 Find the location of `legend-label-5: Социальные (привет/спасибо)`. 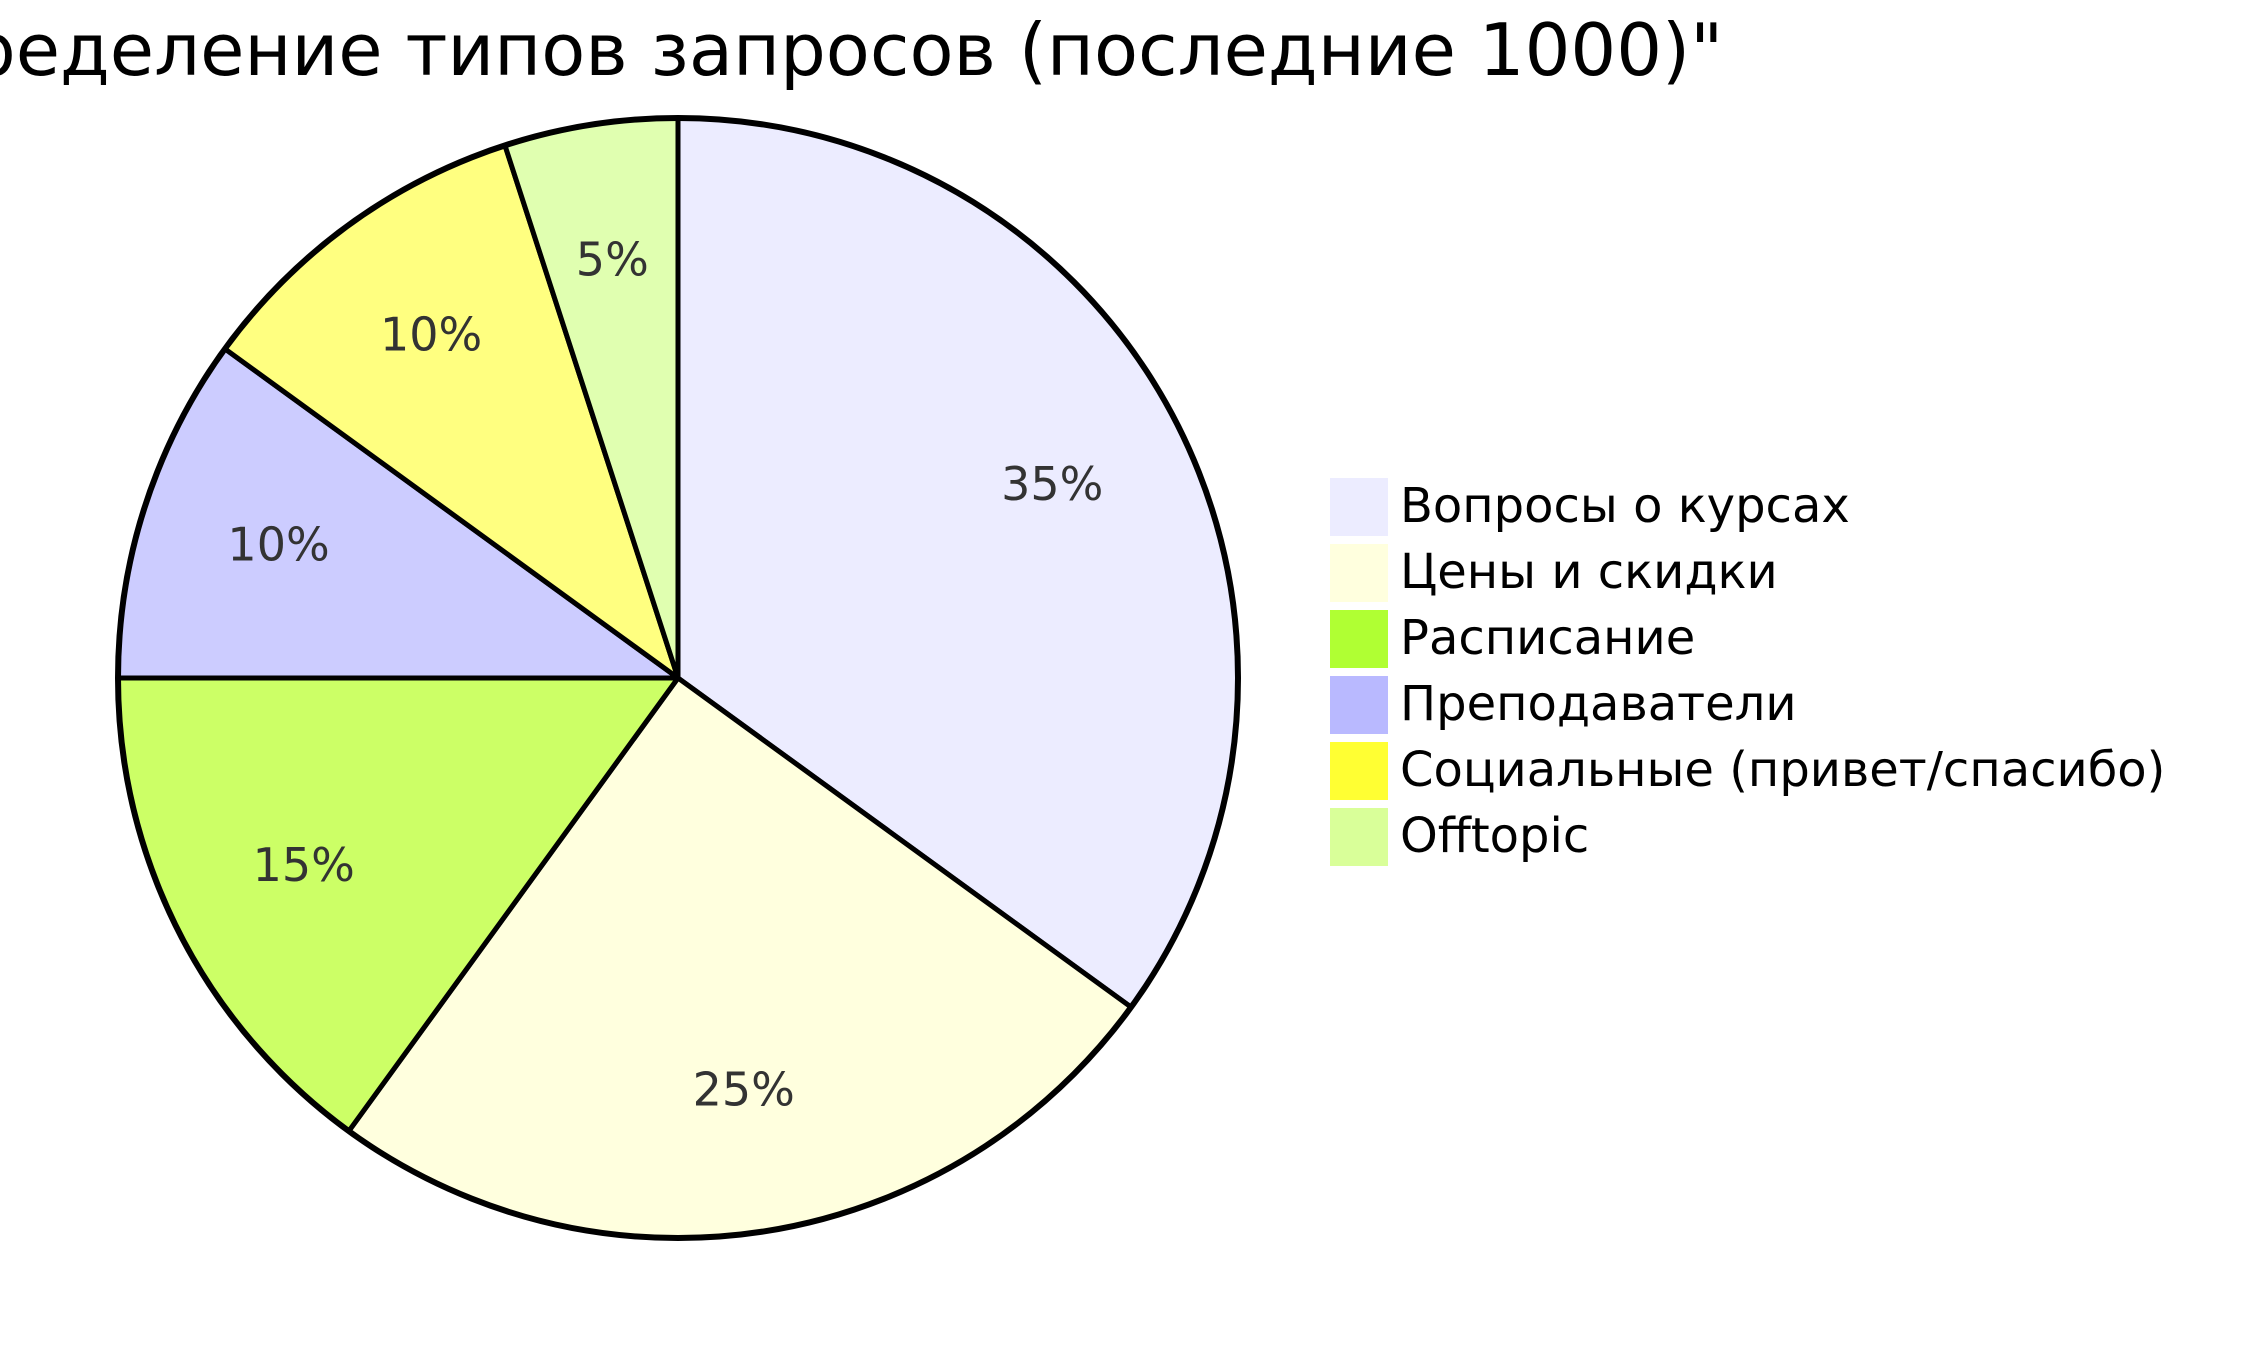

legend-label-5: Социальные (привет/спасибо) is located at coordinates (1782, 770).